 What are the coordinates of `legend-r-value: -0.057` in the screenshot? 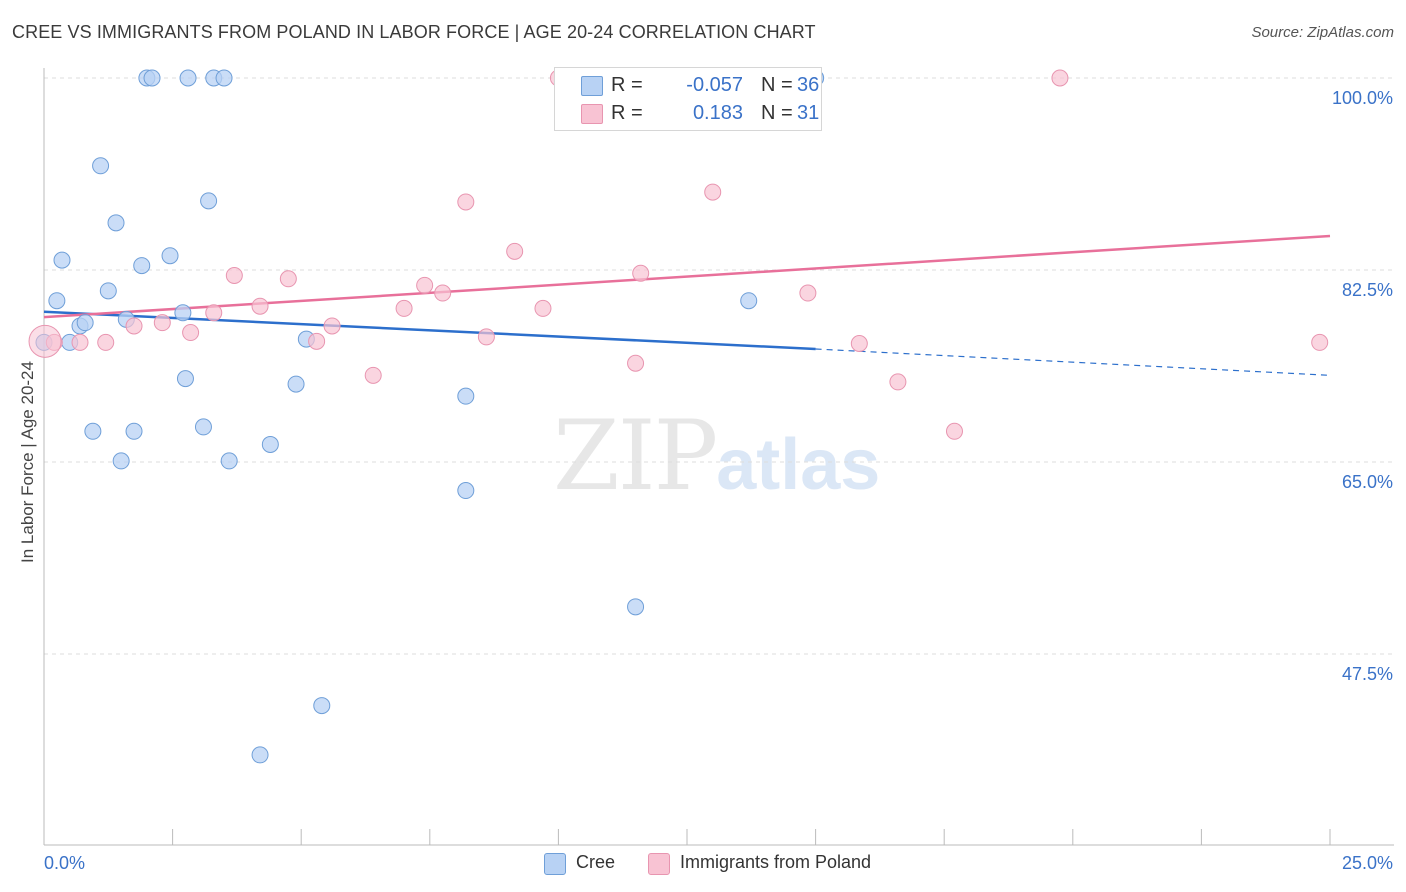 It's located at (714, 85).